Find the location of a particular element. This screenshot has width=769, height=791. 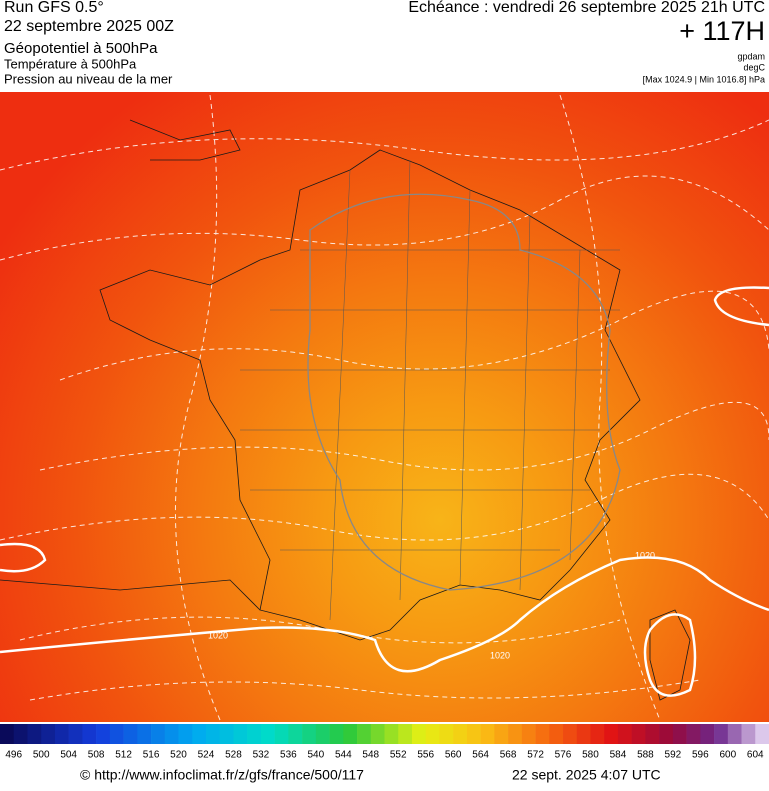

colorbar-label: 504 is located at coordinates (68, 755).